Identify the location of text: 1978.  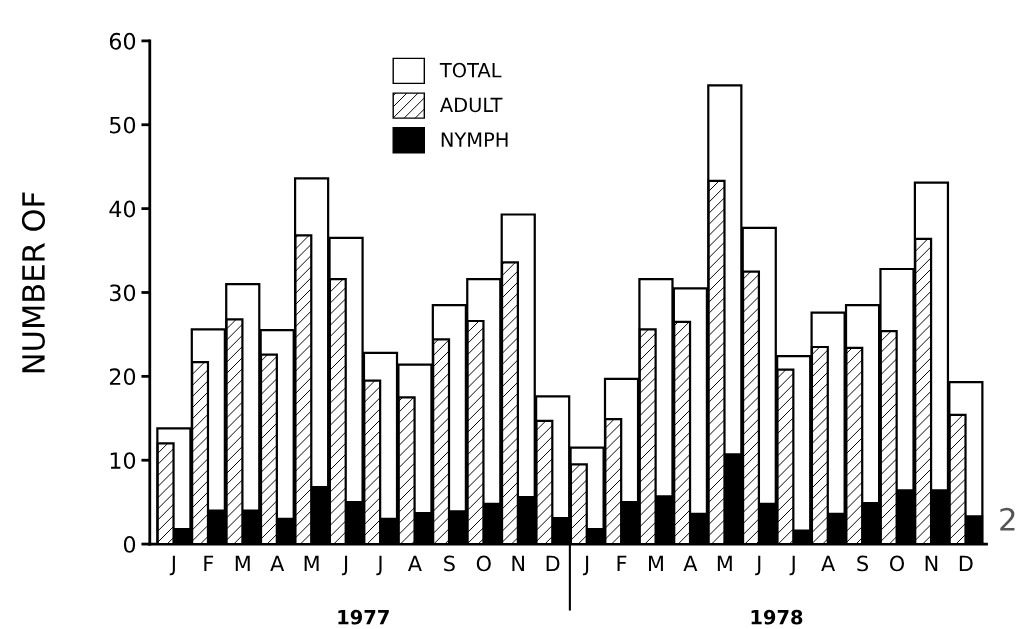
(777, 617).